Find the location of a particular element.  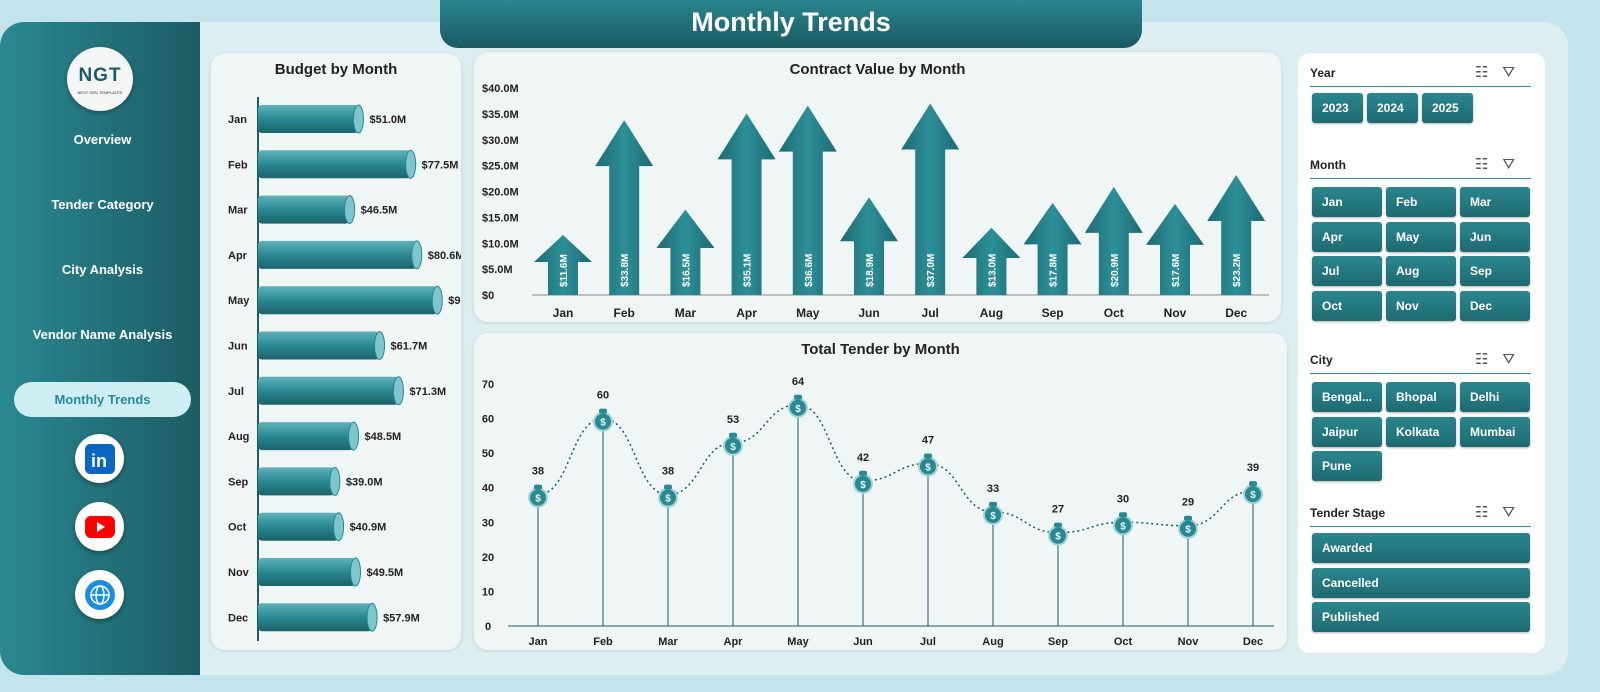

nav-tender-category: Tender Category is located at coordinates (102, 204).